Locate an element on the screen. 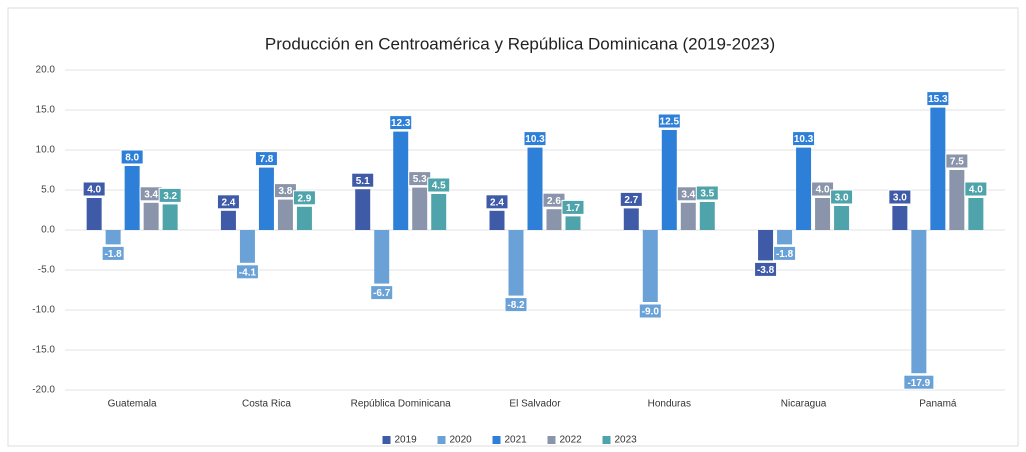 The width and height of the screenshot is (1026, 452). value-label: 2.7 is located at coordinates (631, 200).